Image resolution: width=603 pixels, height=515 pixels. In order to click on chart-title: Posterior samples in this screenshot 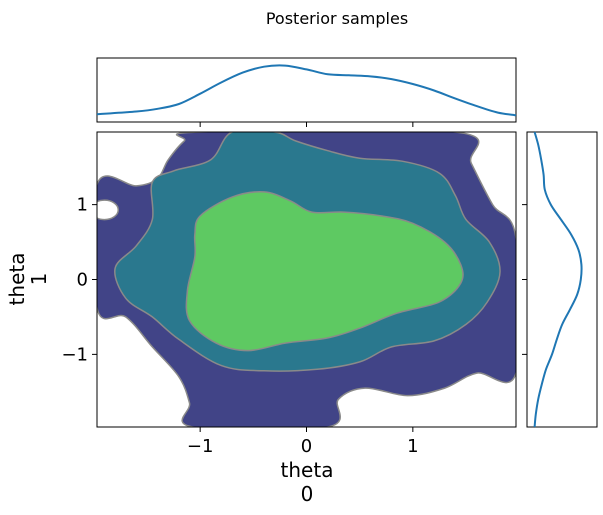, I will do `click(337, 18)`.